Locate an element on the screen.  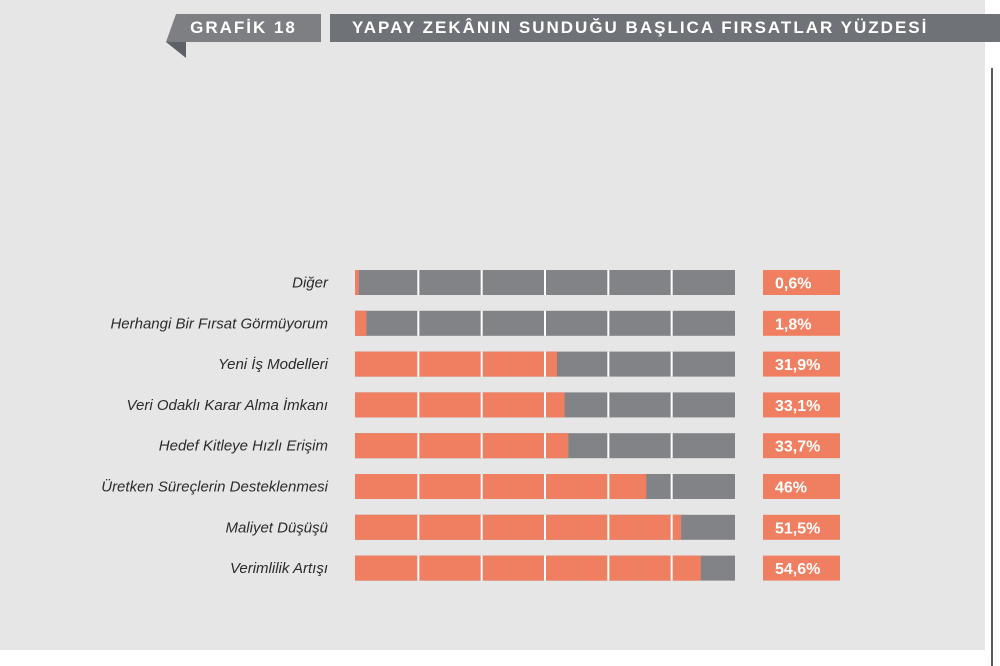
value-label: 54,6% is located at coordinates (797, 569).